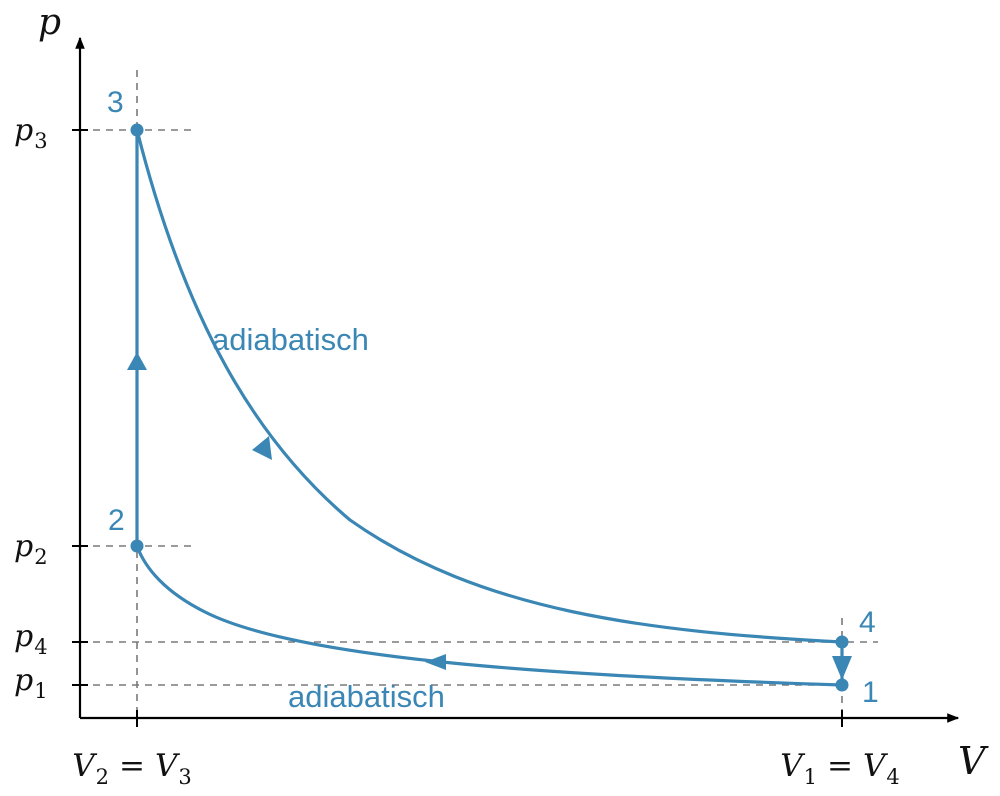  I want to click on y-tick-label-p2: p2, so click(31, 549).